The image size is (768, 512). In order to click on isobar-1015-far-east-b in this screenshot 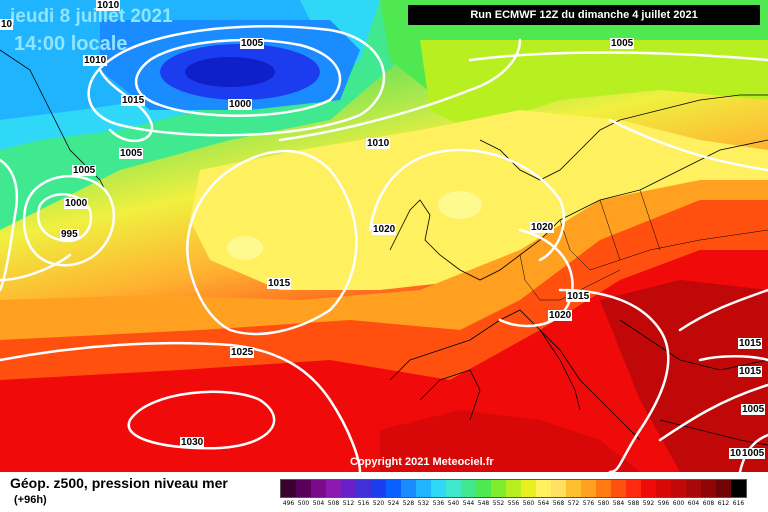, I will do `click(733, 358)`.